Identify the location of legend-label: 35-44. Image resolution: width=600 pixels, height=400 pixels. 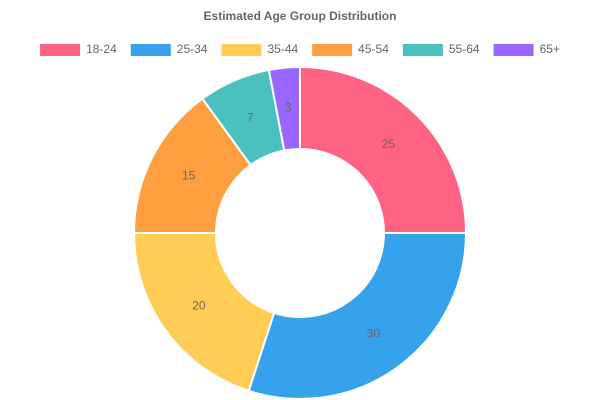
(282, 49).